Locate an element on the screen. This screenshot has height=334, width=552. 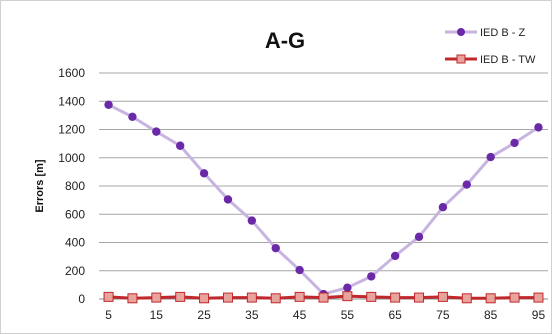
legend-label-ied-b-tw: IED B - TW is located at coordinates (508, 60).